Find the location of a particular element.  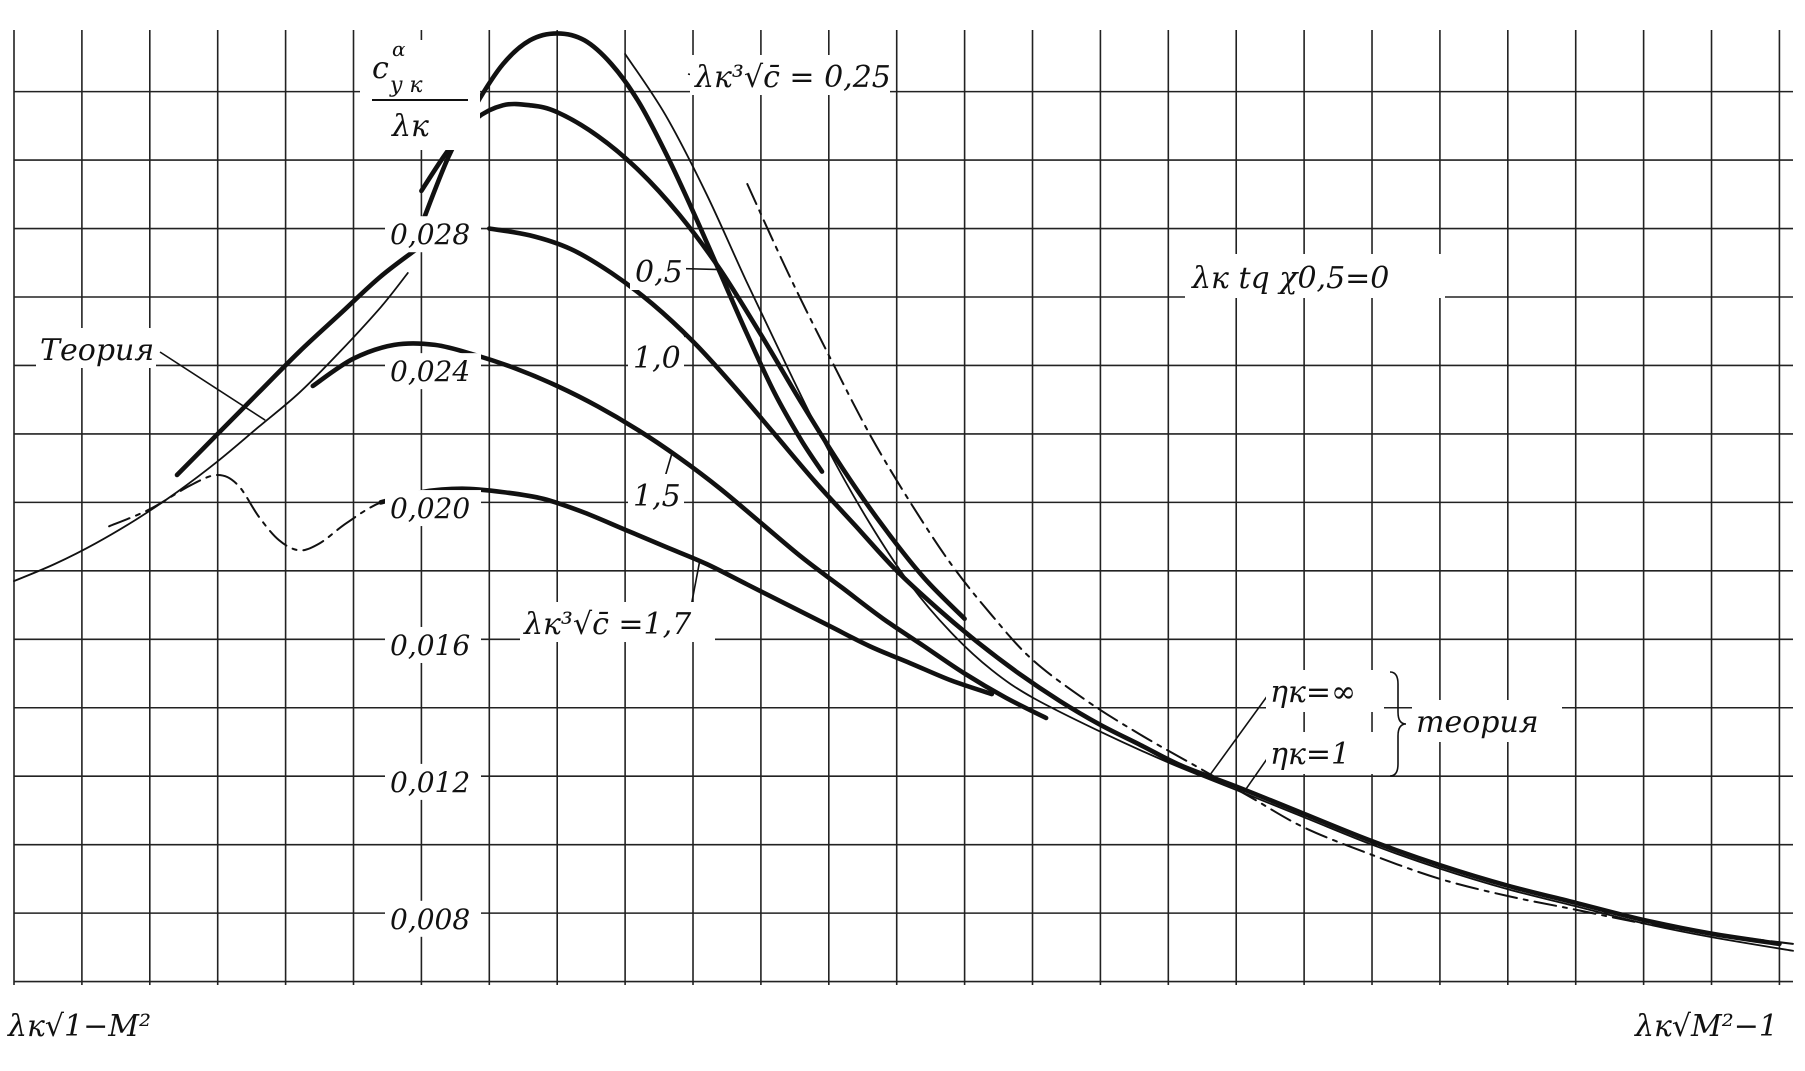

x-right-label: λк√M²−1 is located at coordinates (1706, 1026).